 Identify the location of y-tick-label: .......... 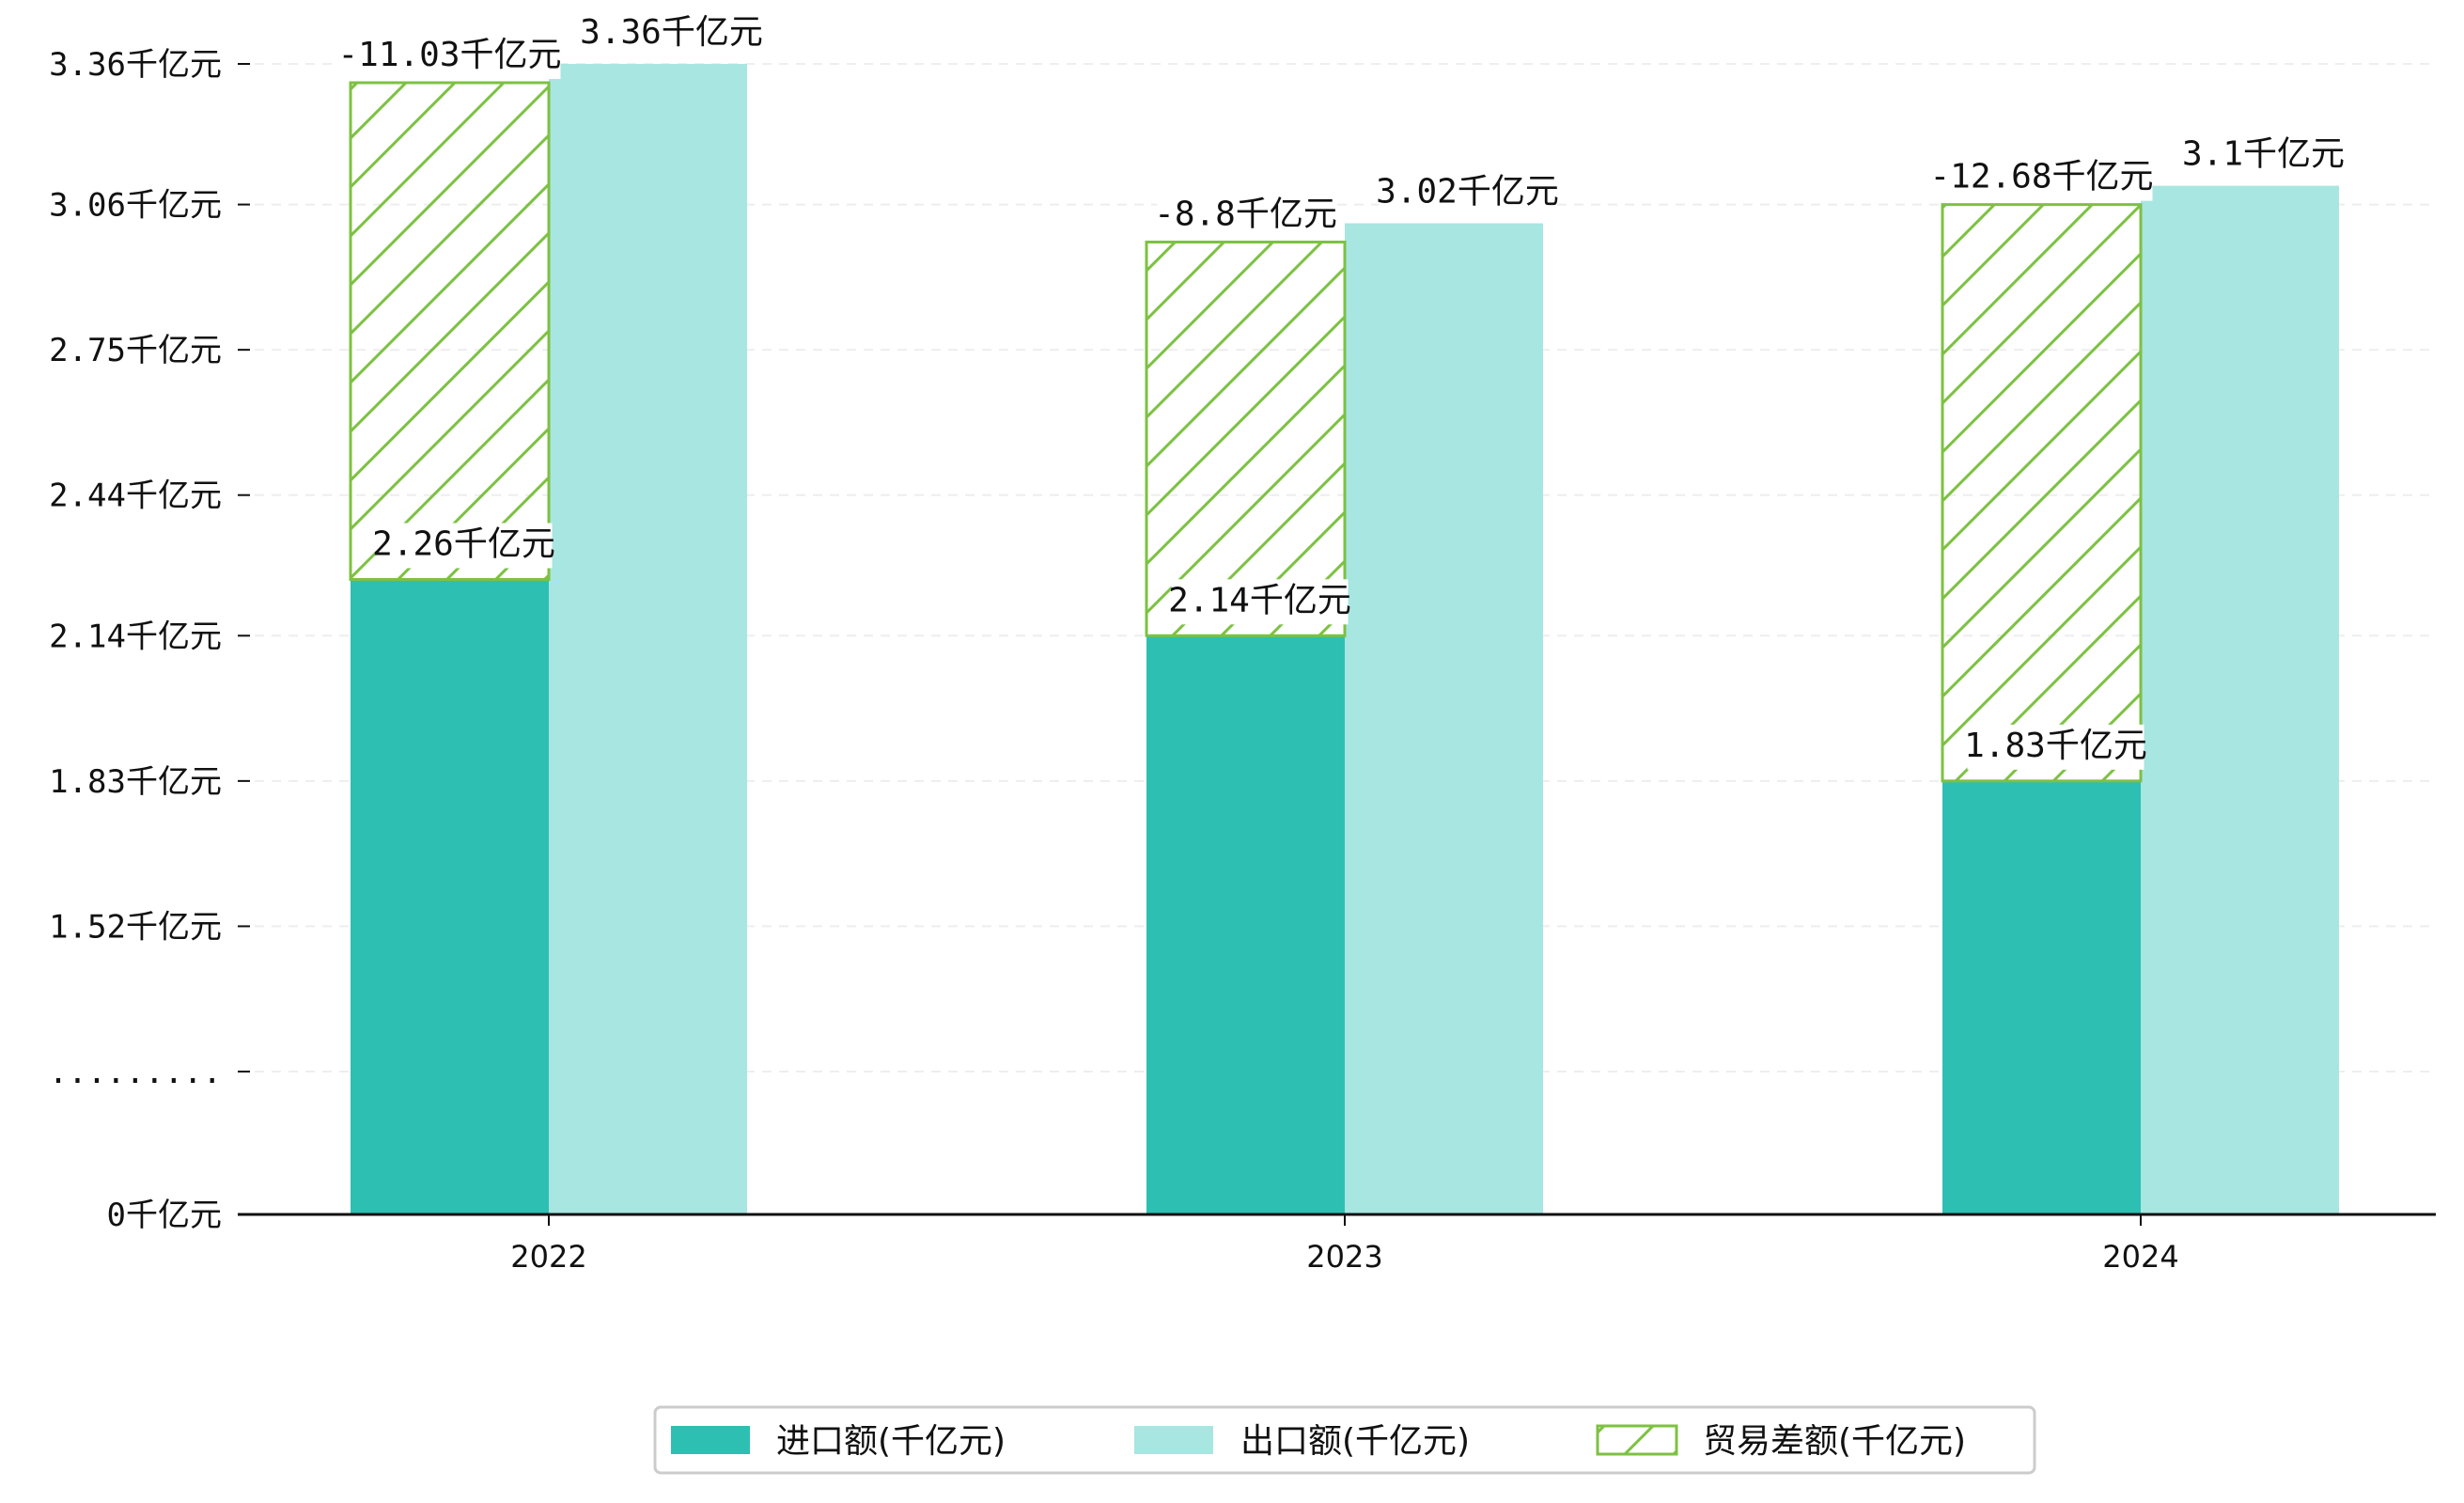
(135, 1072).